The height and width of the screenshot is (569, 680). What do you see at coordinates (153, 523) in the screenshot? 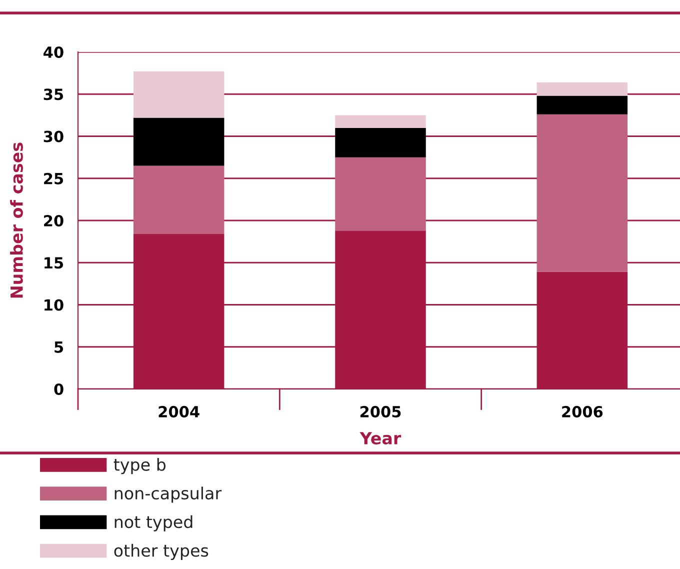
I see `legend-label: not typed` at bounding box center [153, 523].